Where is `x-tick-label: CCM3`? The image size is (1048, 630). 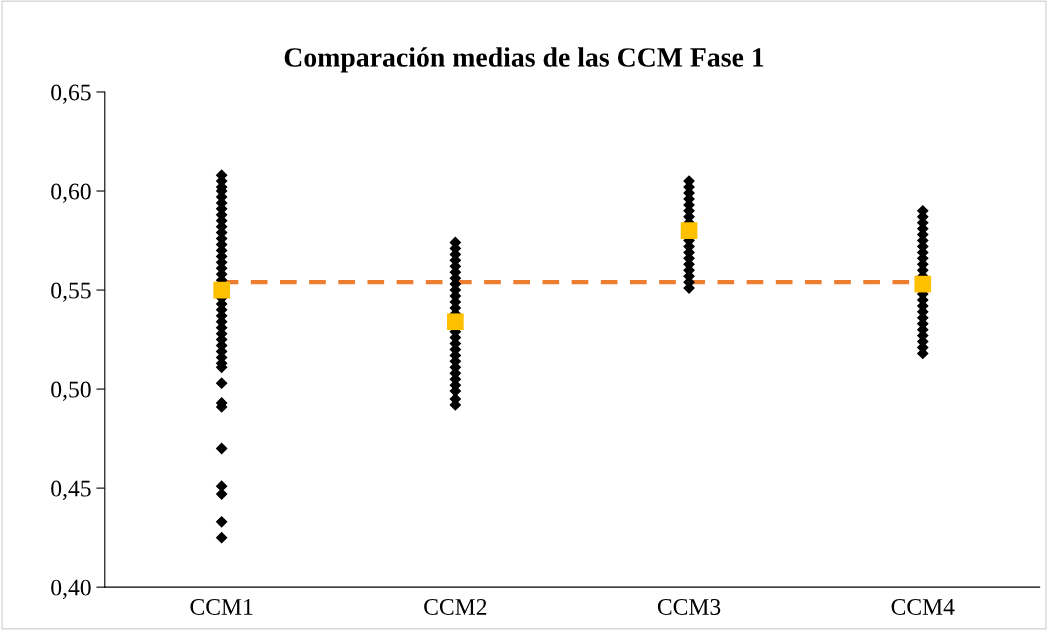
x-tick-label: CCM3 is located at coordinates (689, 607).